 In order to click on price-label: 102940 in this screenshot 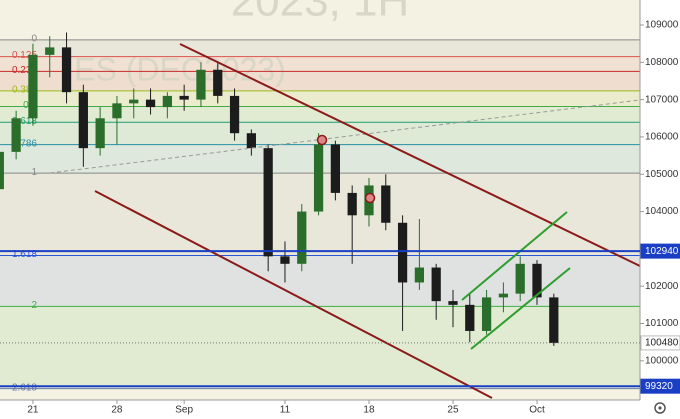, I will do `click(662, 251)`.